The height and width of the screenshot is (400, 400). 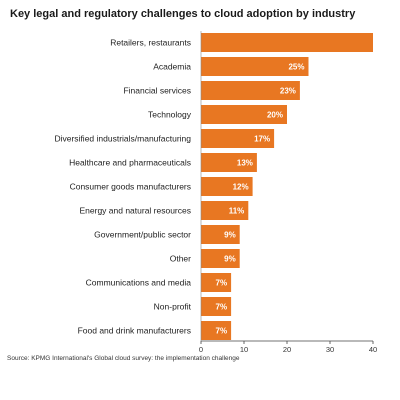 What do you see at coordinates (157, 91) in the screenshot?
I see `category-label: Financial services` at bounding box center [157, 91].